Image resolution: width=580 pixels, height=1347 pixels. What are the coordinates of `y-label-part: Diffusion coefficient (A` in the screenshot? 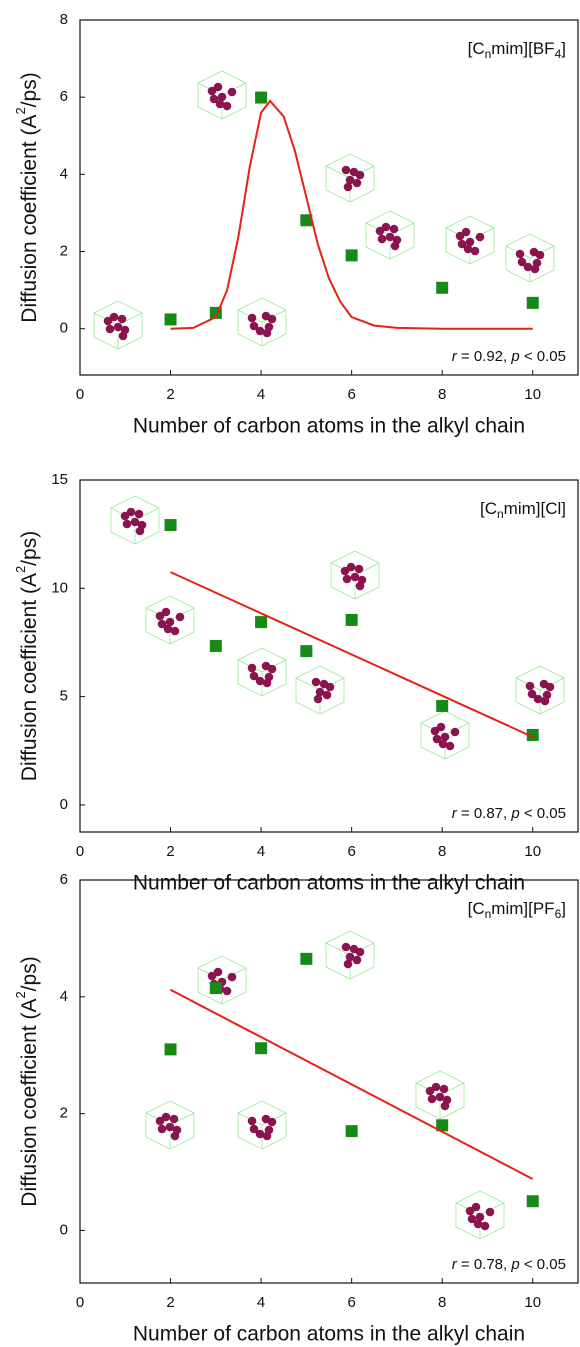 It's located at (29, 219).